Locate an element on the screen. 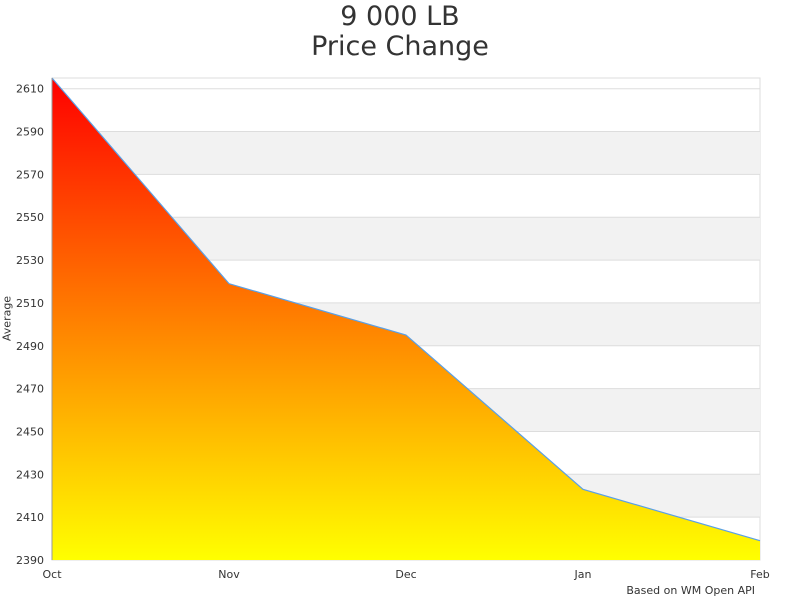  y-tick-label: 2430 is located at coordinates (30, 474).